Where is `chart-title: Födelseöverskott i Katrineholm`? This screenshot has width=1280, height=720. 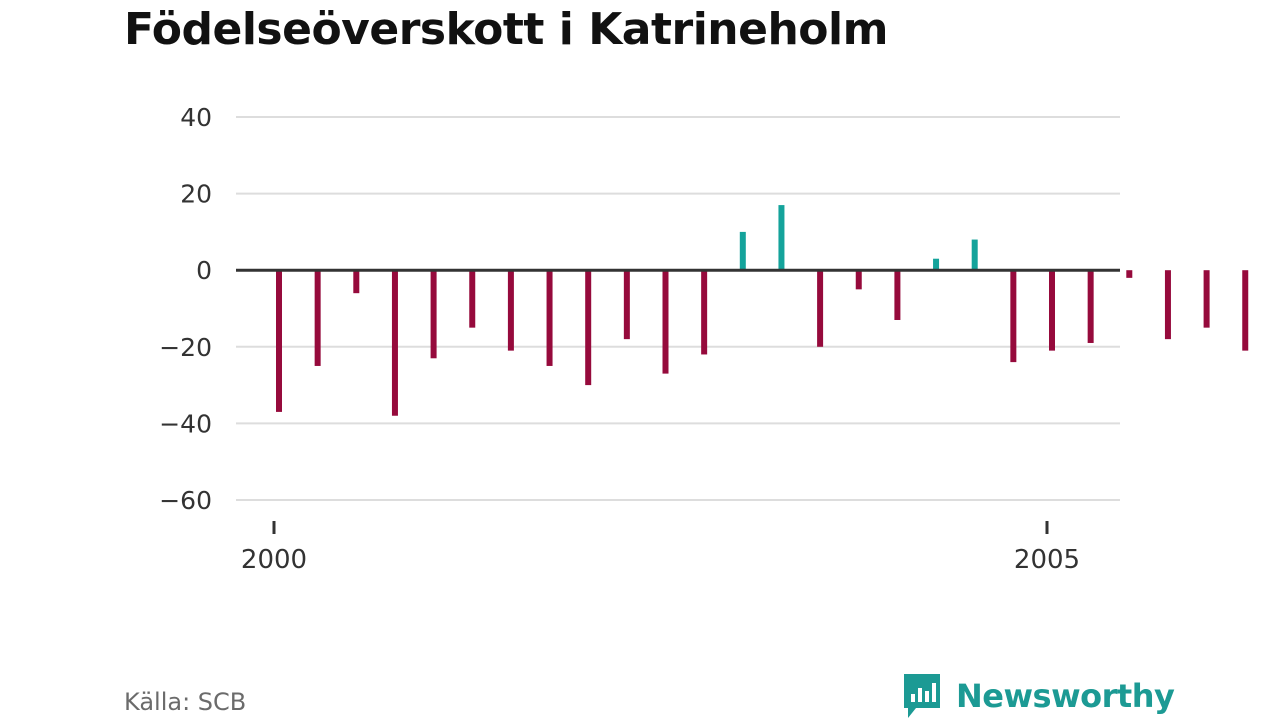
chart-title: Födelseöverskott i Katrineholm is located at coordinates (506, 29).